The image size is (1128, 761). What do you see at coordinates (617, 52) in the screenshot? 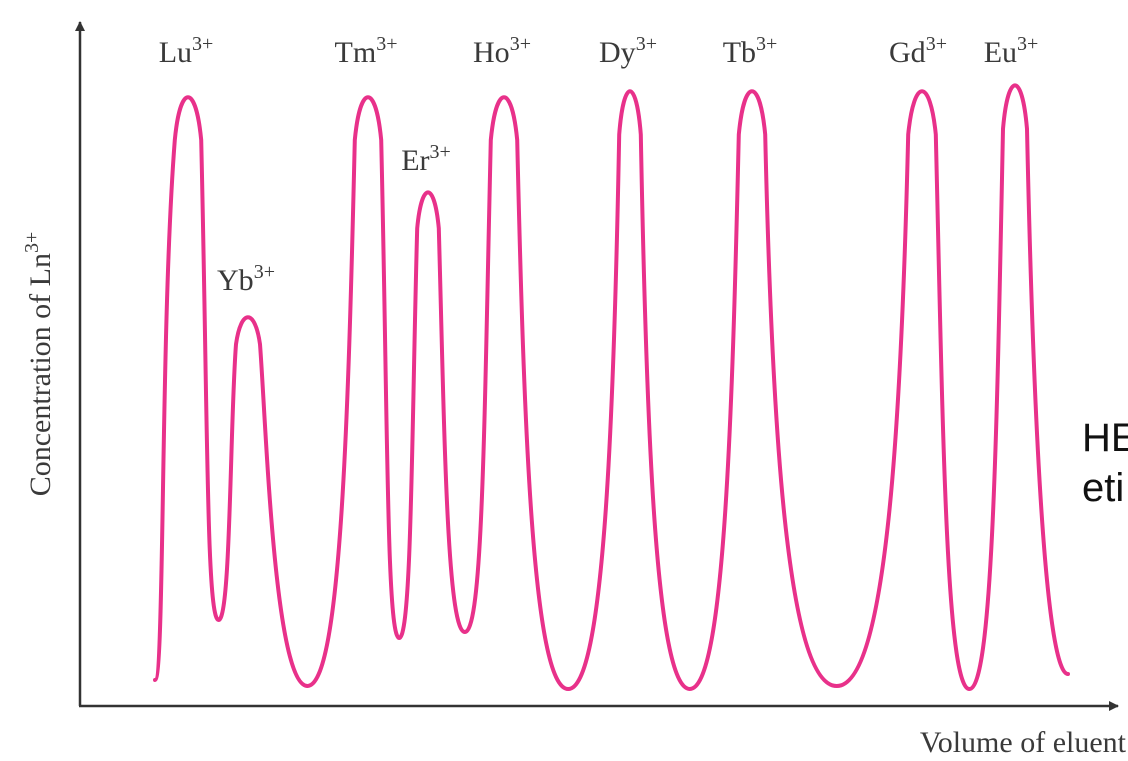
I see `peak-label-element: Dy` at bounding box center [617, 52].